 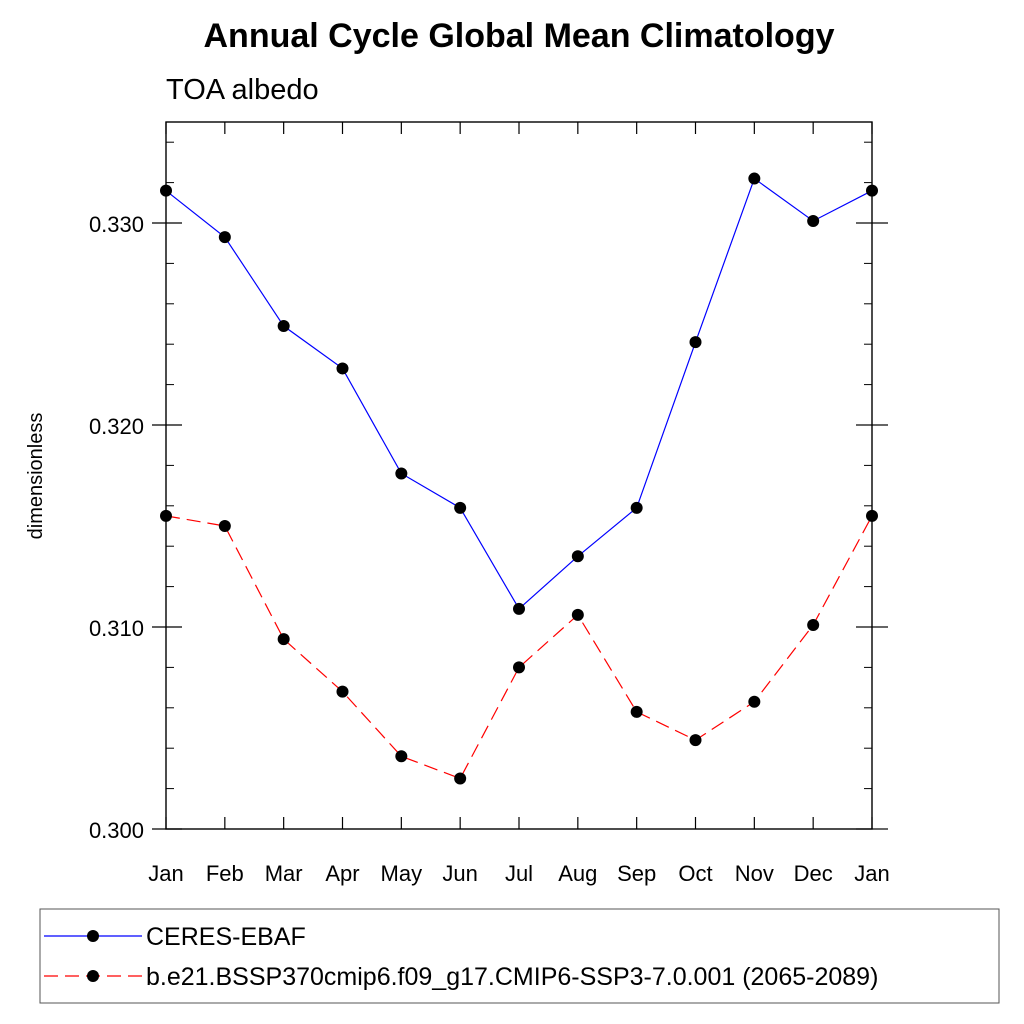 What do you see at coordinates (116, 830) in the screenshot?
I see `y-tick-label: 0.300` at bounding box center [116, 830].